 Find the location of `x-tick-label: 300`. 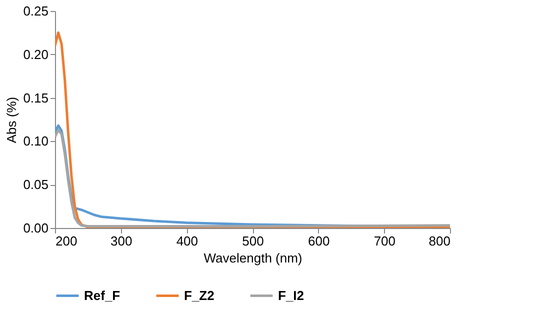

x-tick-label: 300 is located at coordinates (121, 241).